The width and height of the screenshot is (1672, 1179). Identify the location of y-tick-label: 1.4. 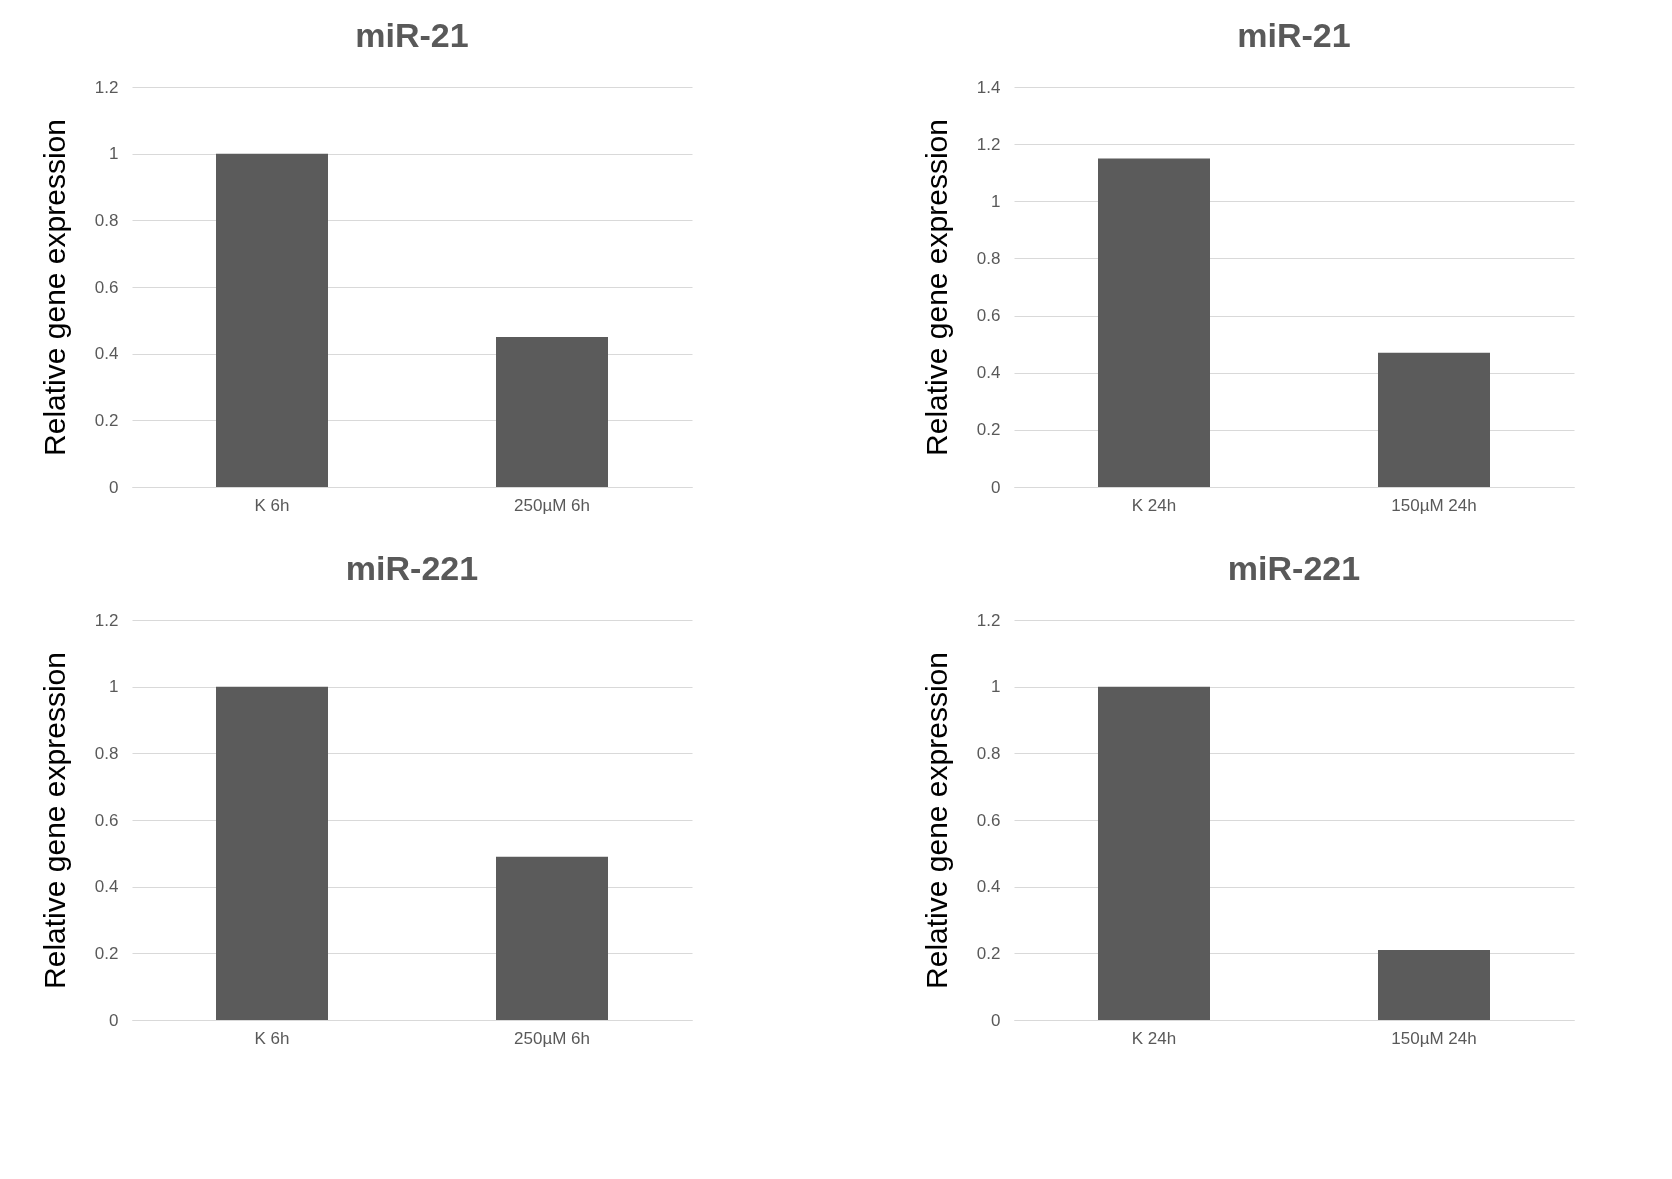
(988, 87).